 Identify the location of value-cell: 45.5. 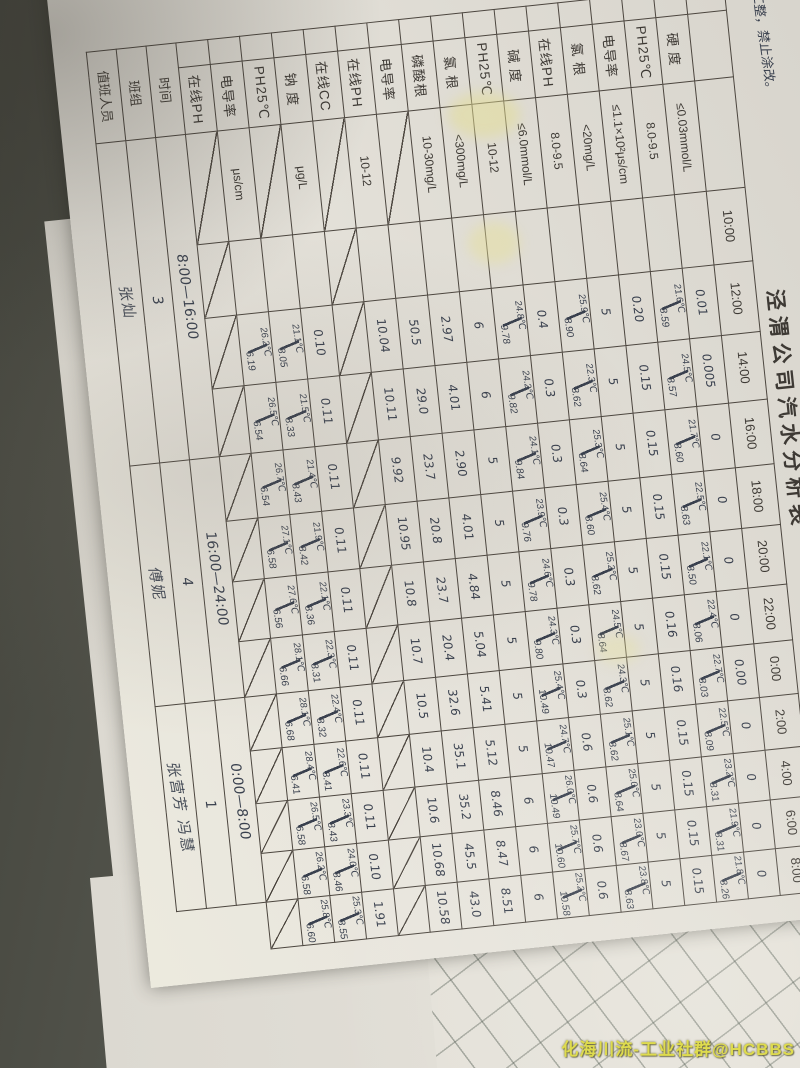
(470, 856).